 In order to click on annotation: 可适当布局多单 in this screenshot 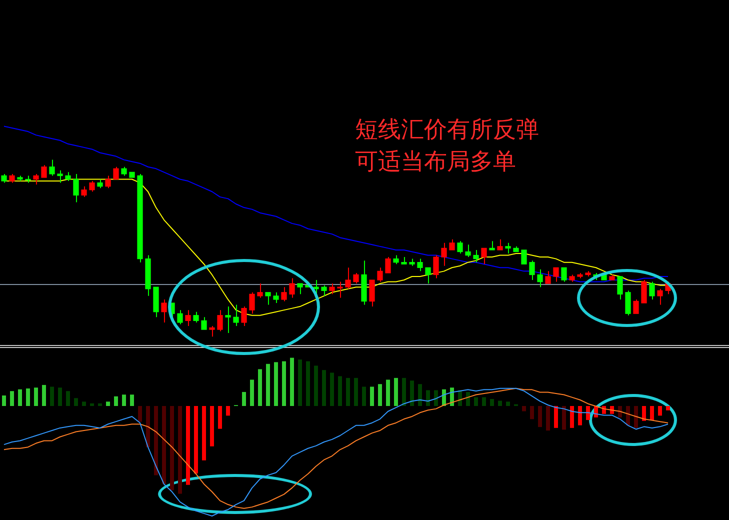, I will do `click(436, 162)`.